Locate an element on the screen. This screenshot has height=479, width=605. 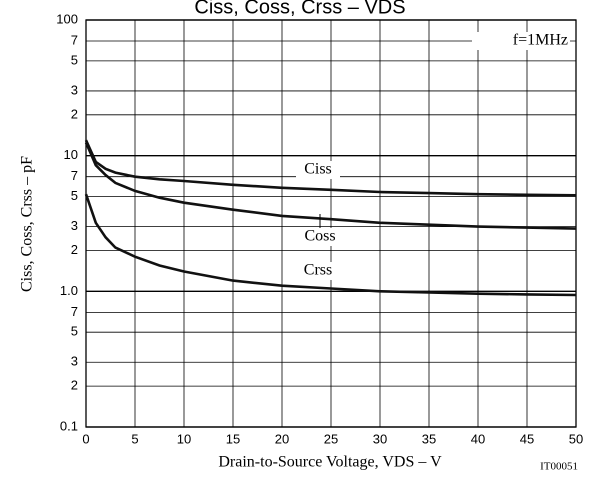
x-axis-label: Drain-to-Source Voltage, VDS – V is located at coordinates (330, 462).